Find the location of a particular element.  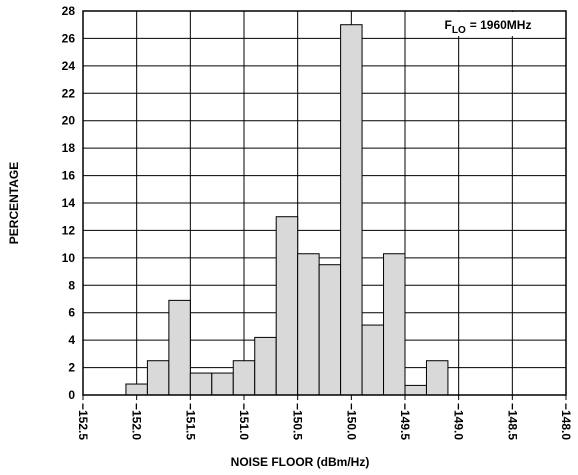

y-tick-label: 0 is located at coordinates (71, 395).